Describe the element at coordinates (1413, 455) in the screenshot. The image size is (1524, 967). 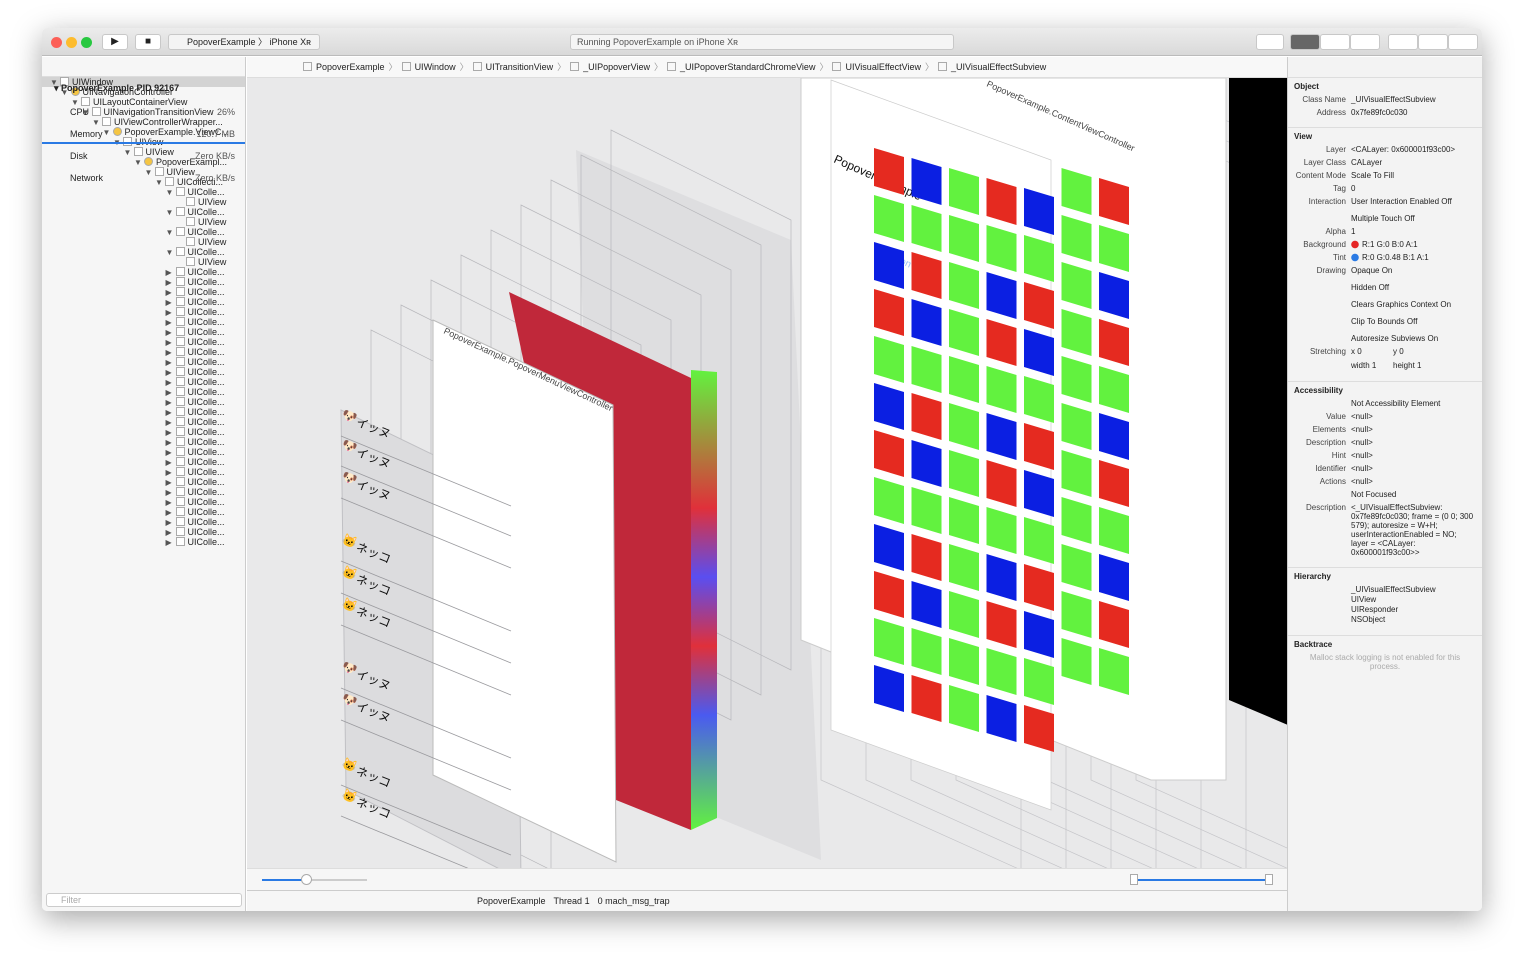
I see `row-values: <null>` at that location.